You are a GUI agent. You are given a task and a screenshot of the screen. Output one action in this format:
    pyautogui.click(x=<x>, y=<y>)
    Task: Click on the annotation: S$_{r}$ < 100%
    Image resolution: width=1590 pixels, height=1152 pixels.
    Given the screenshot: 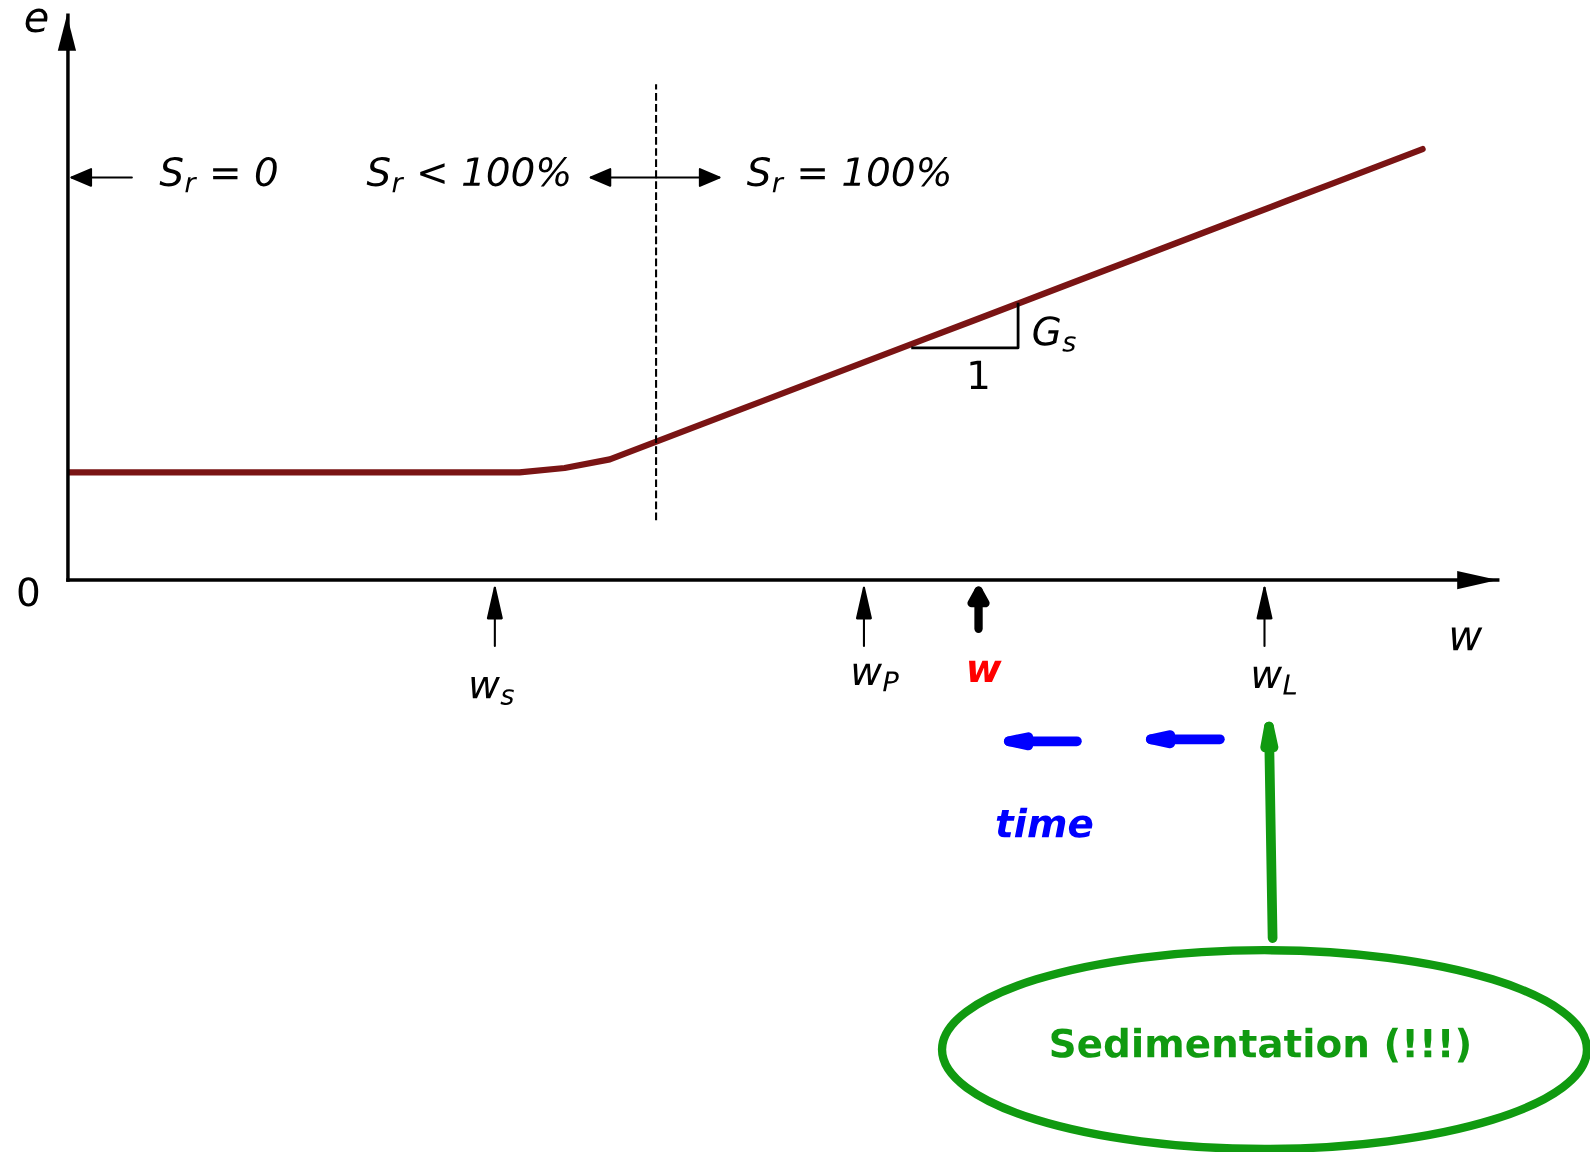 What is the action you would take?
    pyautogui.click(x=467, y=175)
    